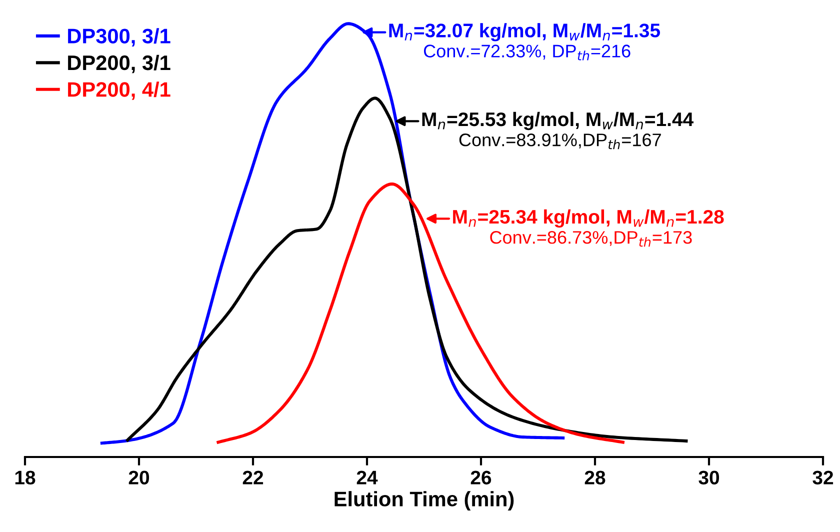 The height and width of the screenshot is (532, 840). I want to click on x-tick-label: 24, so click(367, 477).